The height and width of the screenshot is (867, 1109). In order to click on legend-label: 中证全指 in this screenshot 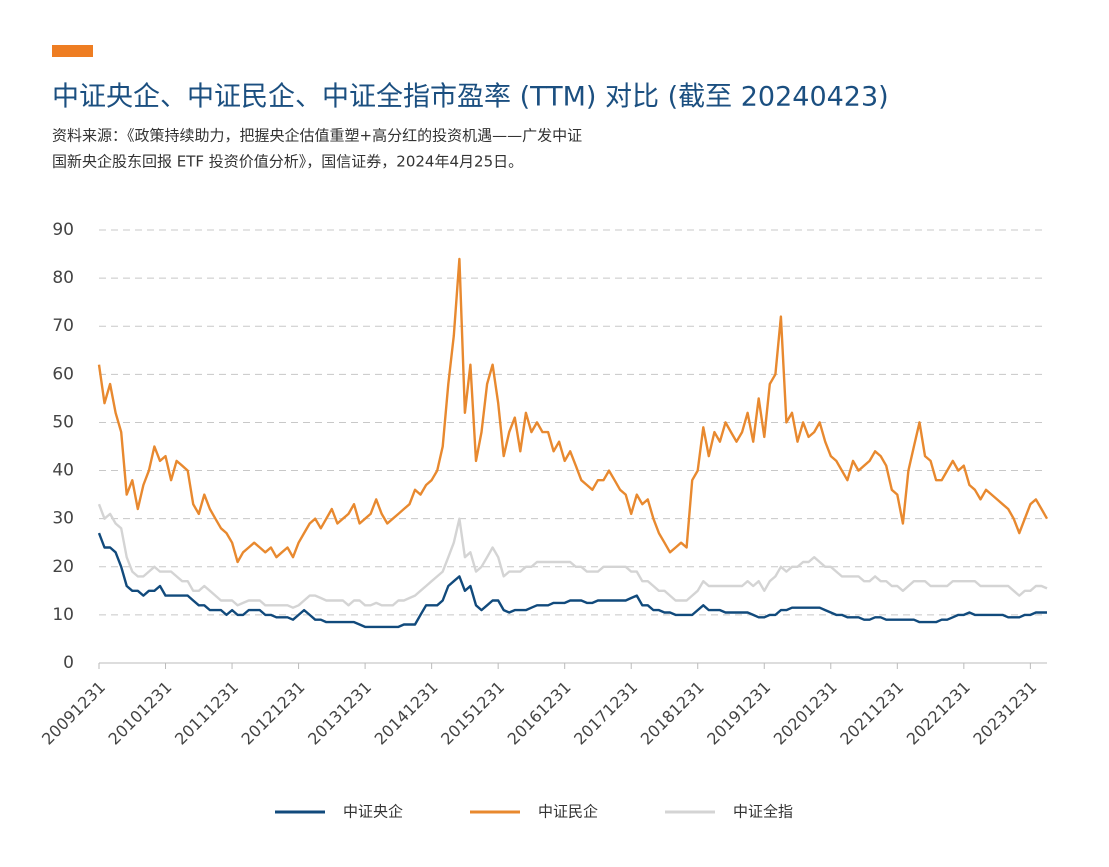, I will do `click(763, 812)`.